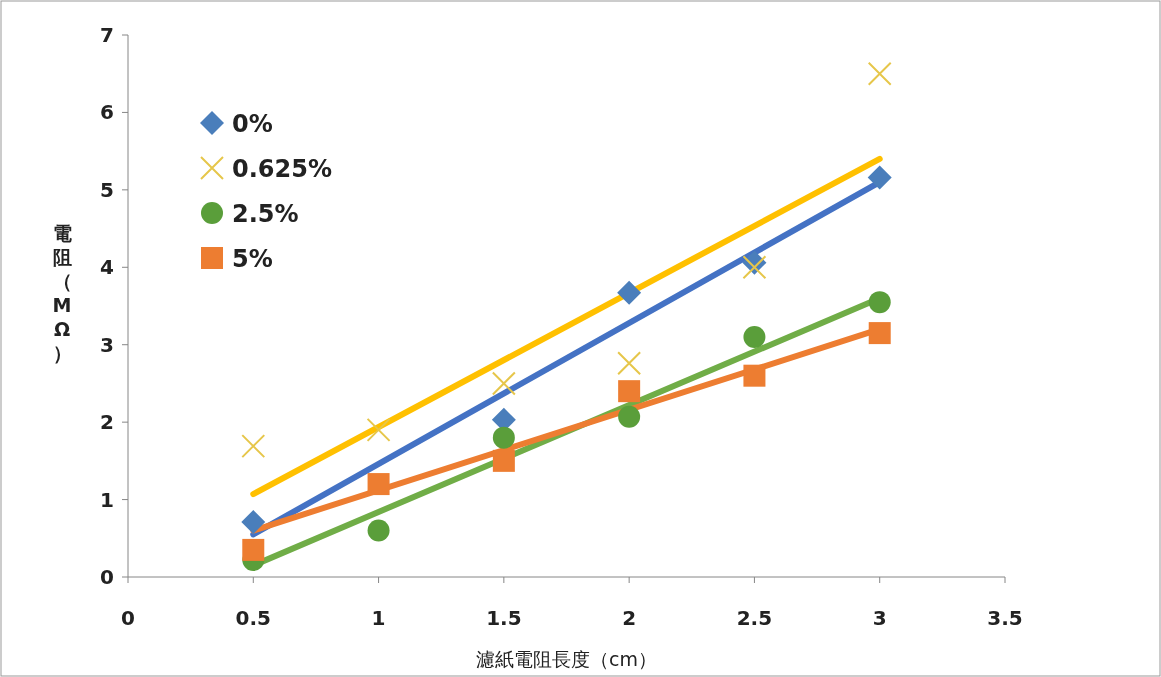 The image size is (1161, 677). I want to click on x-tick-label: 0, so click(128, 618).